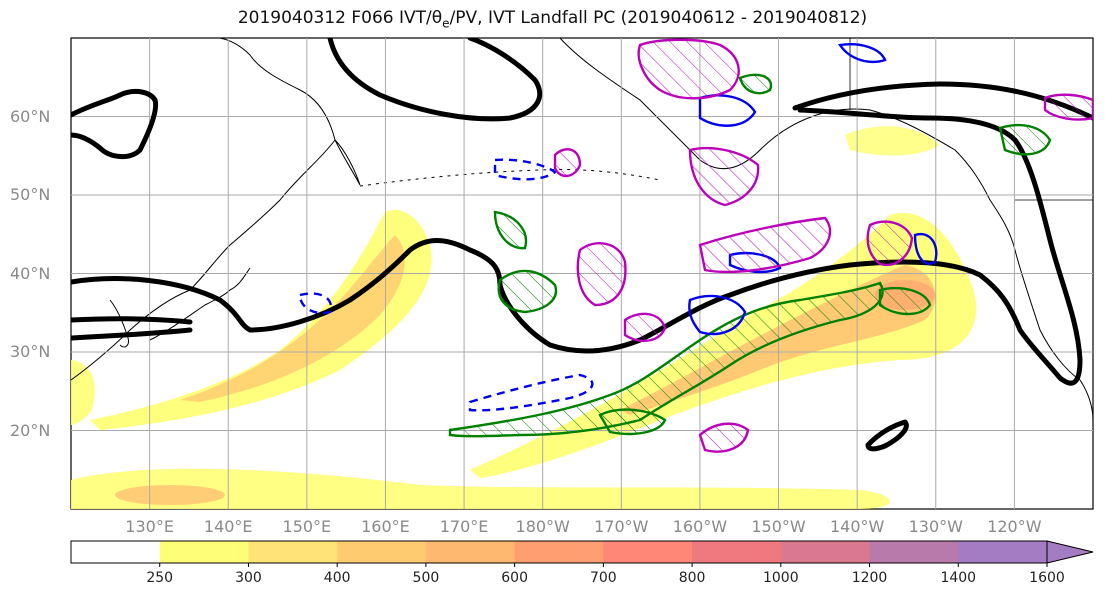 The image size is (1105, 603). I want to click on landfall-contour-central-west, so click(645, 327).